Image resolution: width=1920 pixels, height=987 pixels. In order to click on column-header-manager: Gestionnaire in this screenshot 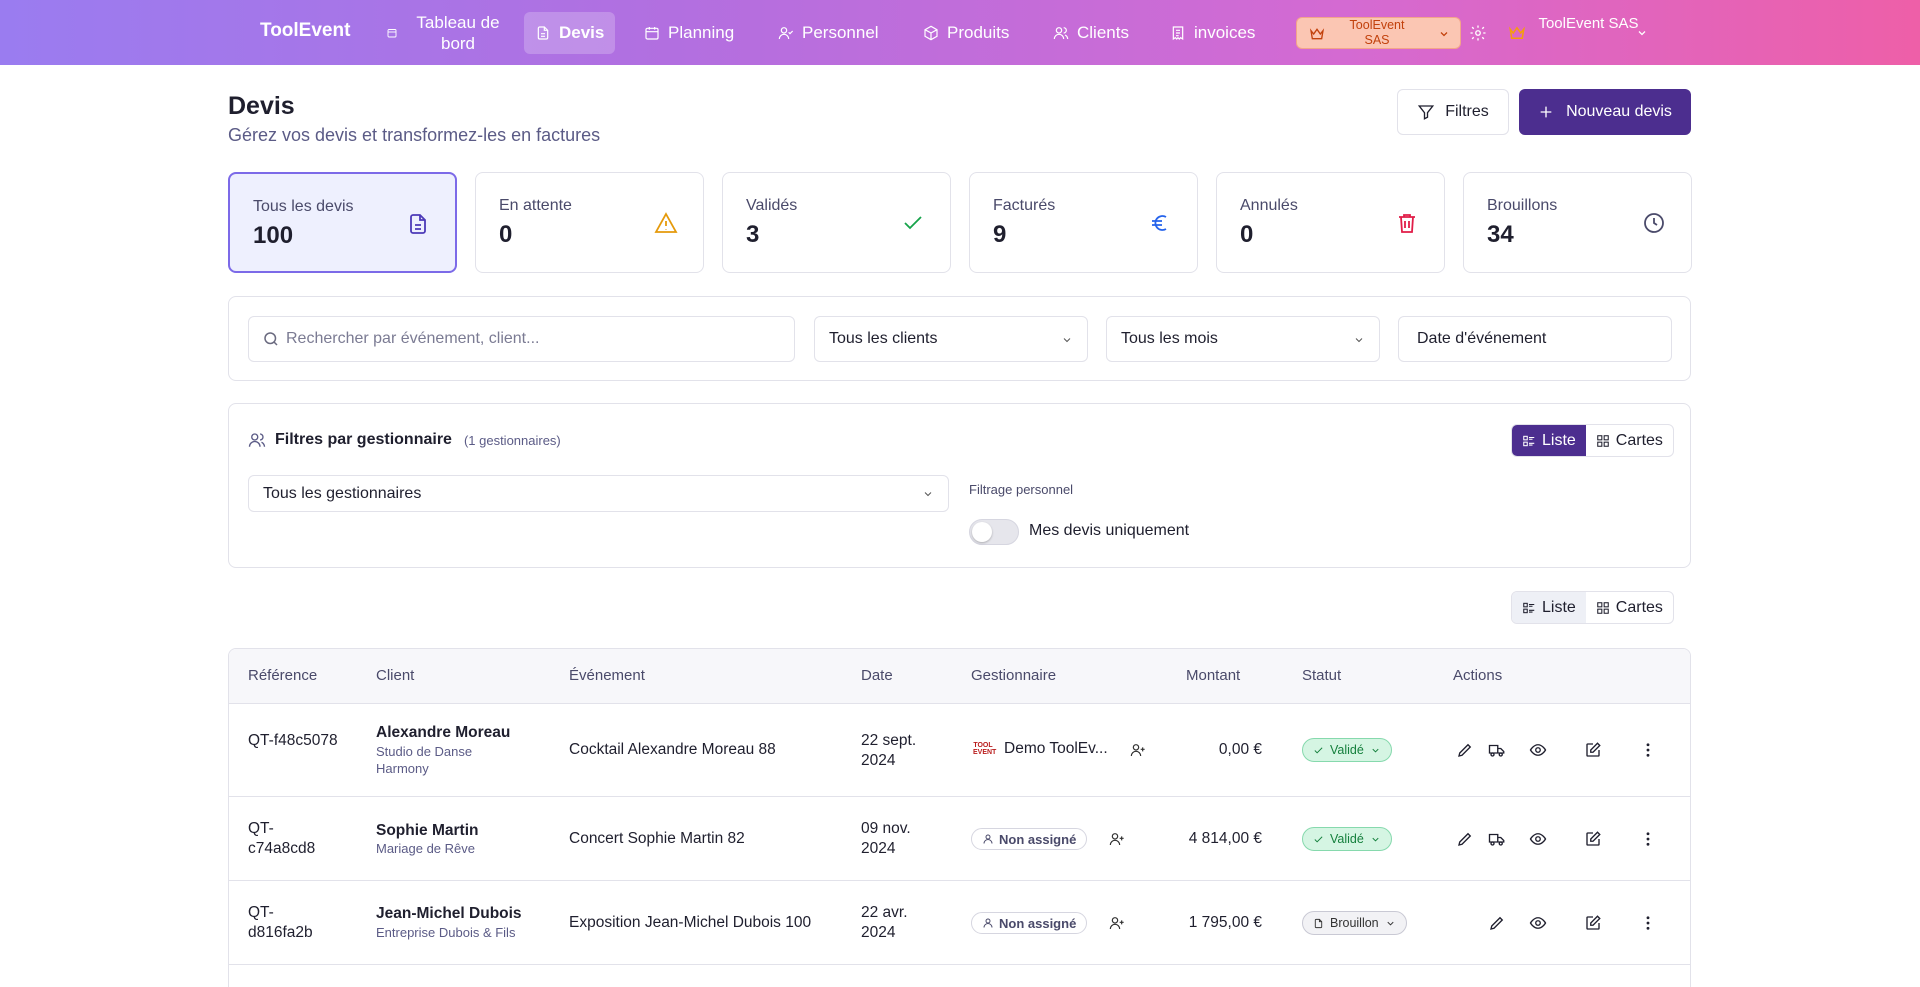, I will do `click(1014, 675)`.